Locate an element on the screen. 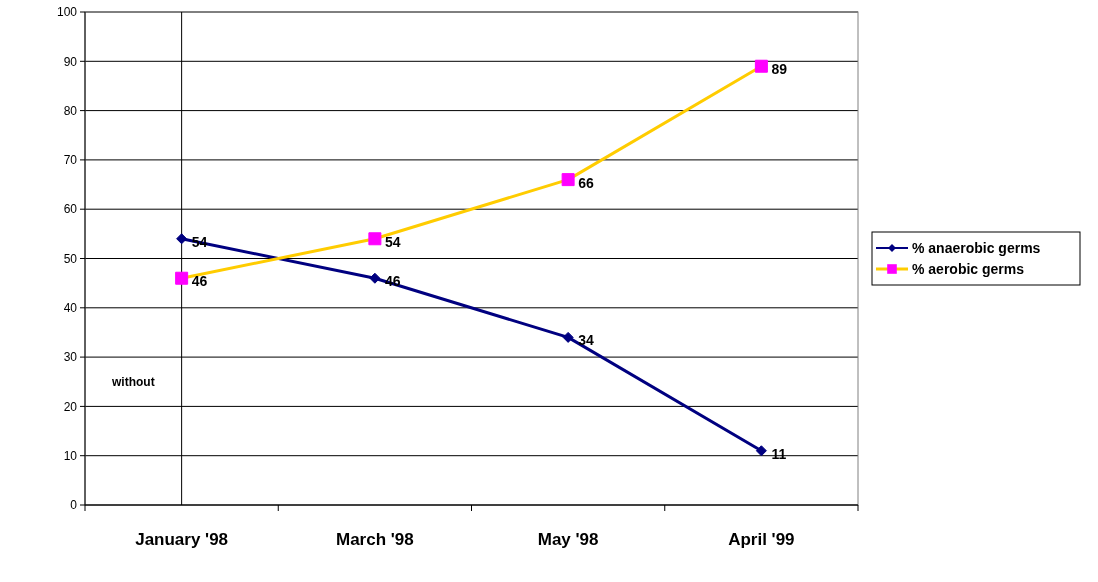 The image size is (1098, 582). y-tick-label: 20 is located at coordinates (70, 406).